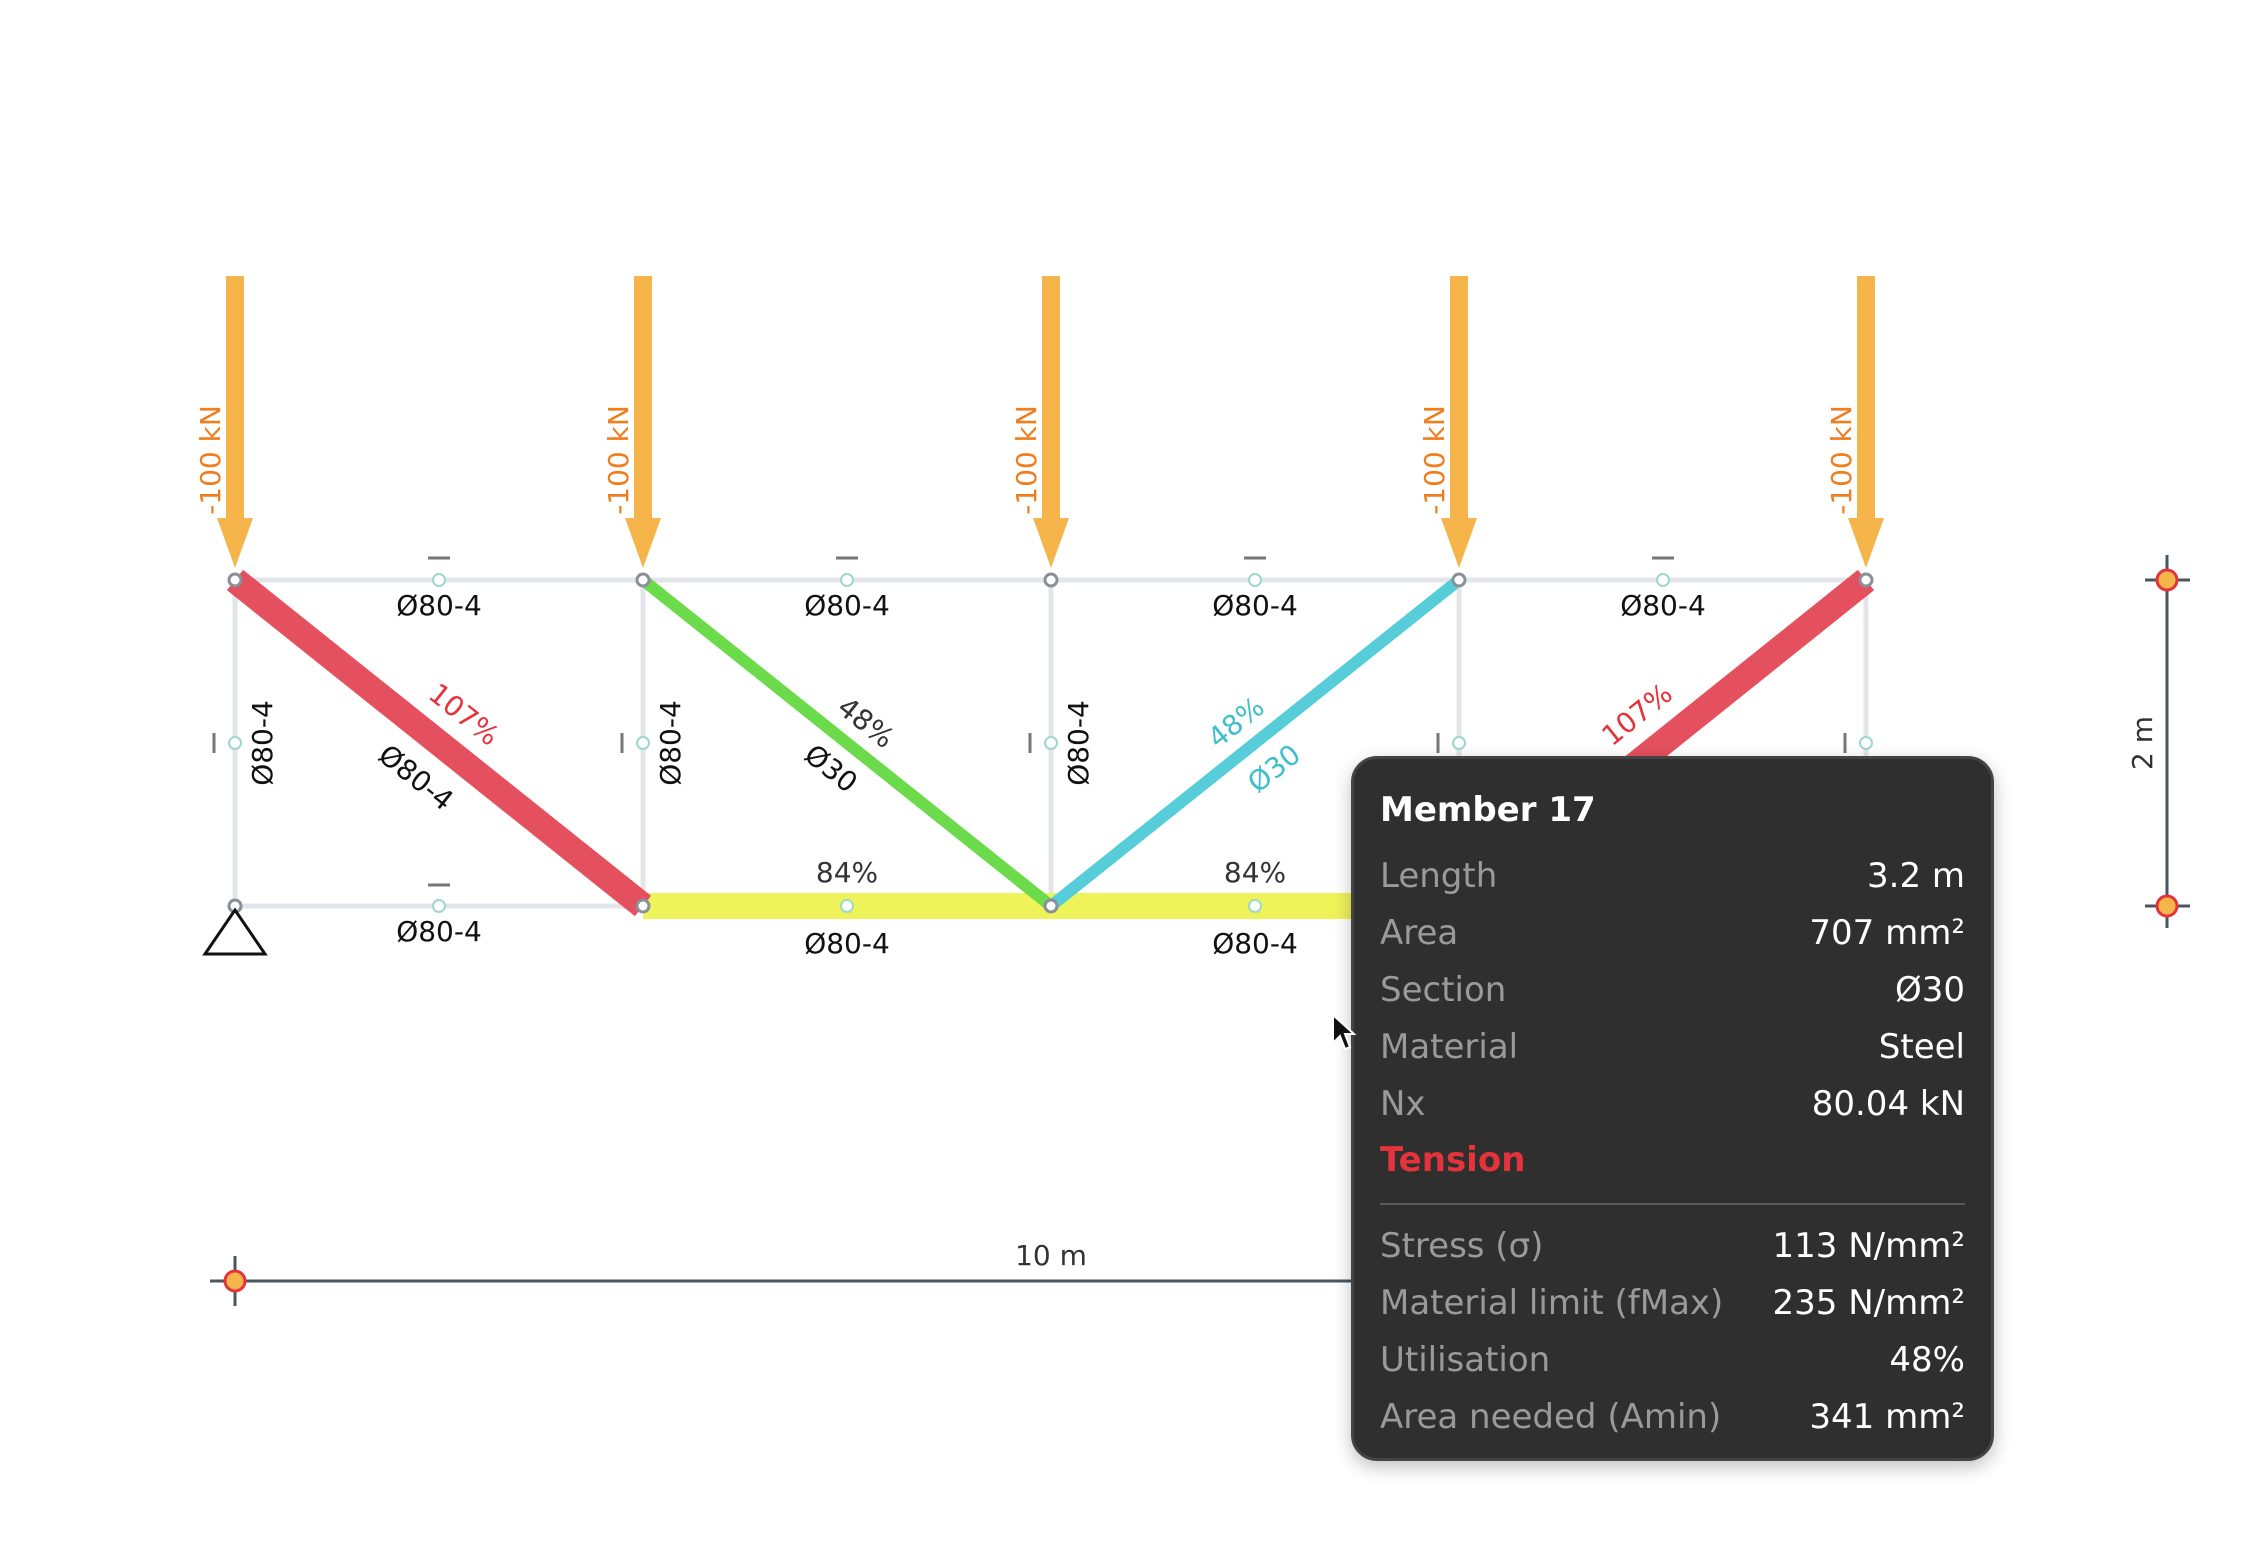 This screenshot has width=2260, height=1556. What do you see at coordinates (1344, 1032) in the screenshot?
I see `mouse-pointer-icon` at bounding box center [1344, 1032].